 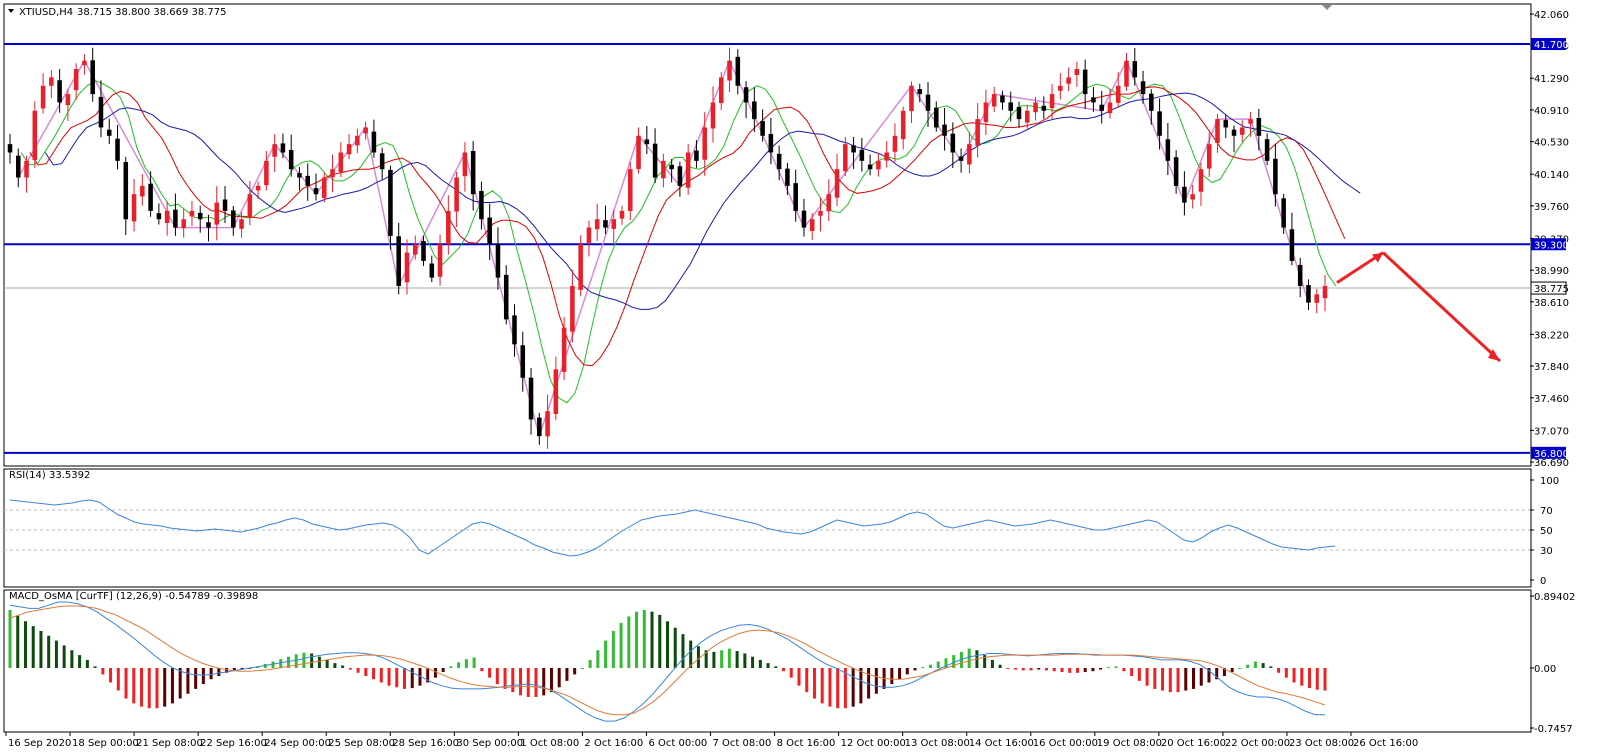 I want to click on time-tick-label: 8 Oct 16:00, so click(x=806, y=743).